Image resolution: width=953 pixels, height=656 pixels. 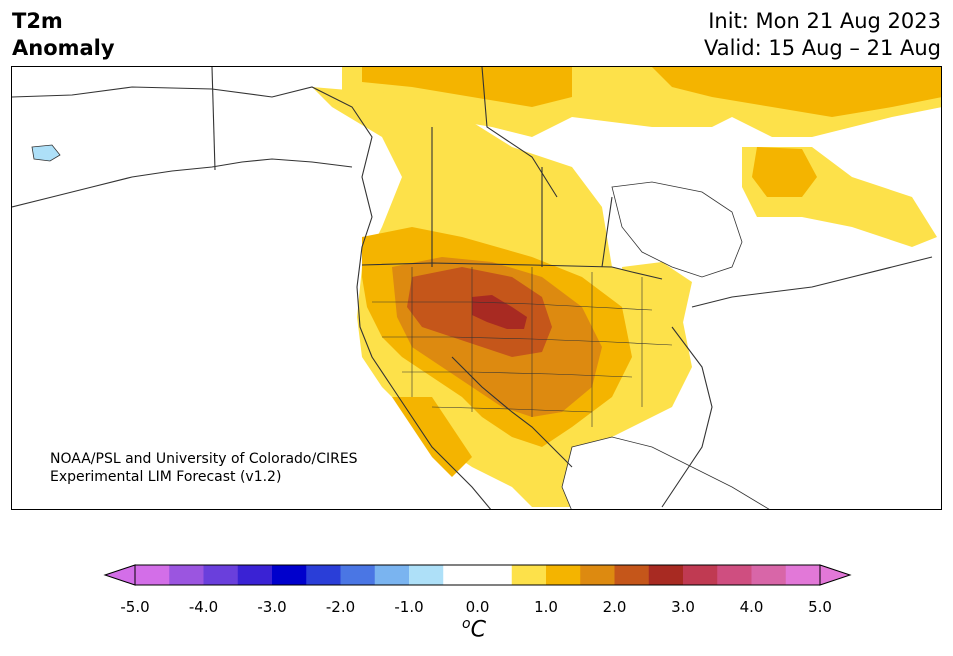 I want to click on map-title: T2m Anomaly, so click(x=63, y=35).